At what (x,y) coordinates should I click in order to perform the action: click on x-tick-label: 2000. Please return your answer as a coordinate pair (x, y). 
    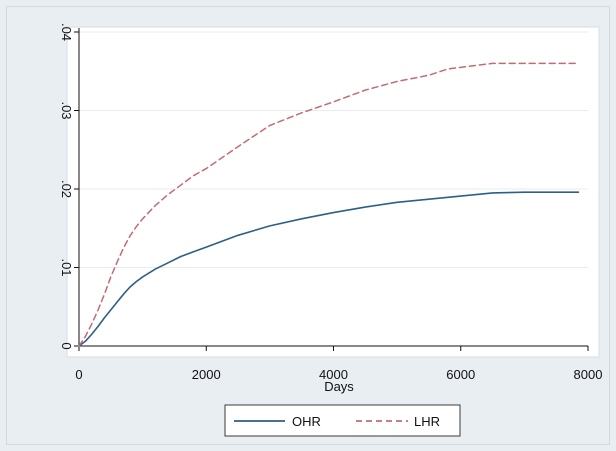
    Looking at the image, I should click on (206, 374).